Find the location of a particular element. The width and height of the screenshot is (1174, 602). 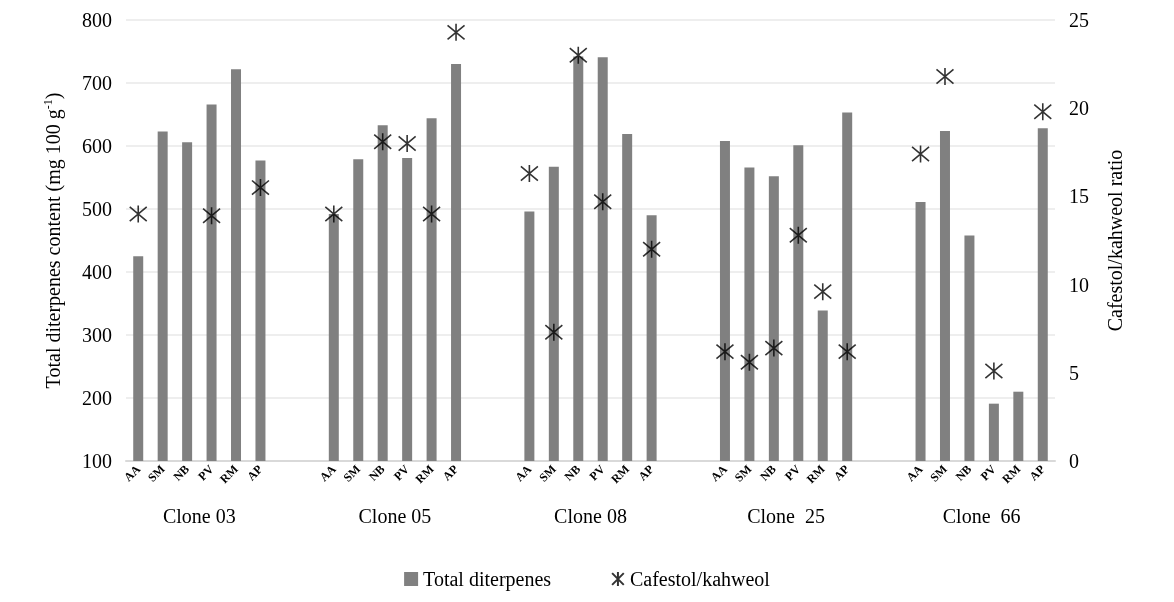

legend-label: Cafestol/kahweol is located at coordinates (700, 579).